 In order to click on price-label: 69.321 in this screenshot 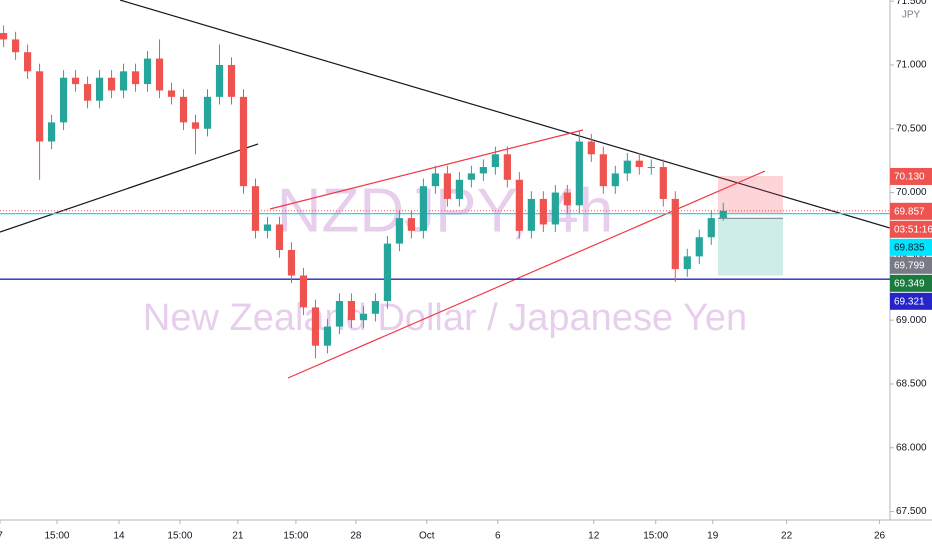, I will do `click(911, 301)`.